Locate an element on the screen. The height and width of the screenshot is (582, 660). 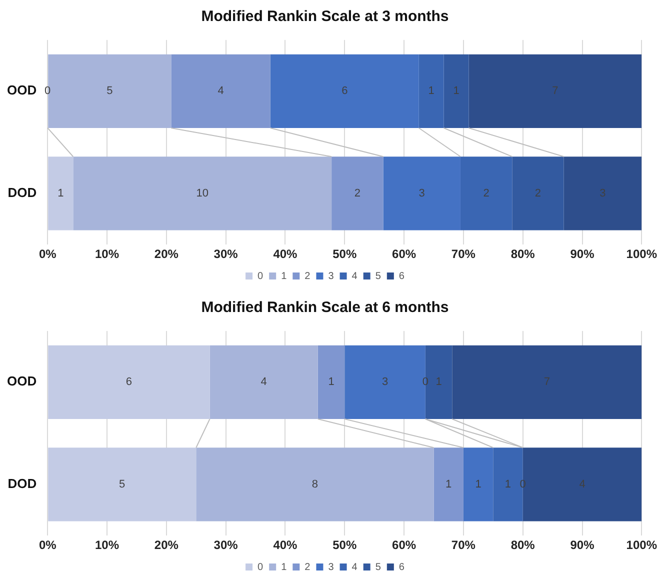
chart-title: Modified Rankin Scale at 6 months is located at coordinates (325, 307).